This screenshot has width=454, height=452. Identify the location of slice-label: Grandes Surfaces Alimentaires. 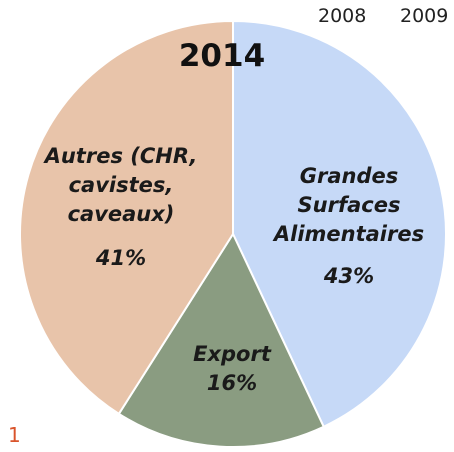
(349, 205).